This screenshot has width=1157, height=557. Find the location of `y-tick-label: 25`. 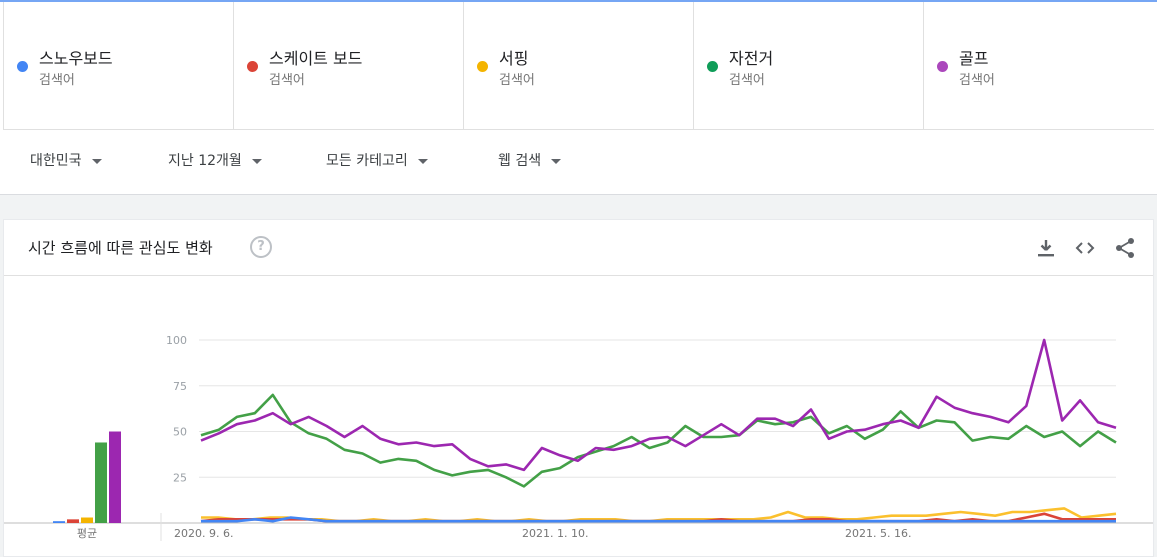

y-tick-label: 25 is located at coordinates (180, 477).